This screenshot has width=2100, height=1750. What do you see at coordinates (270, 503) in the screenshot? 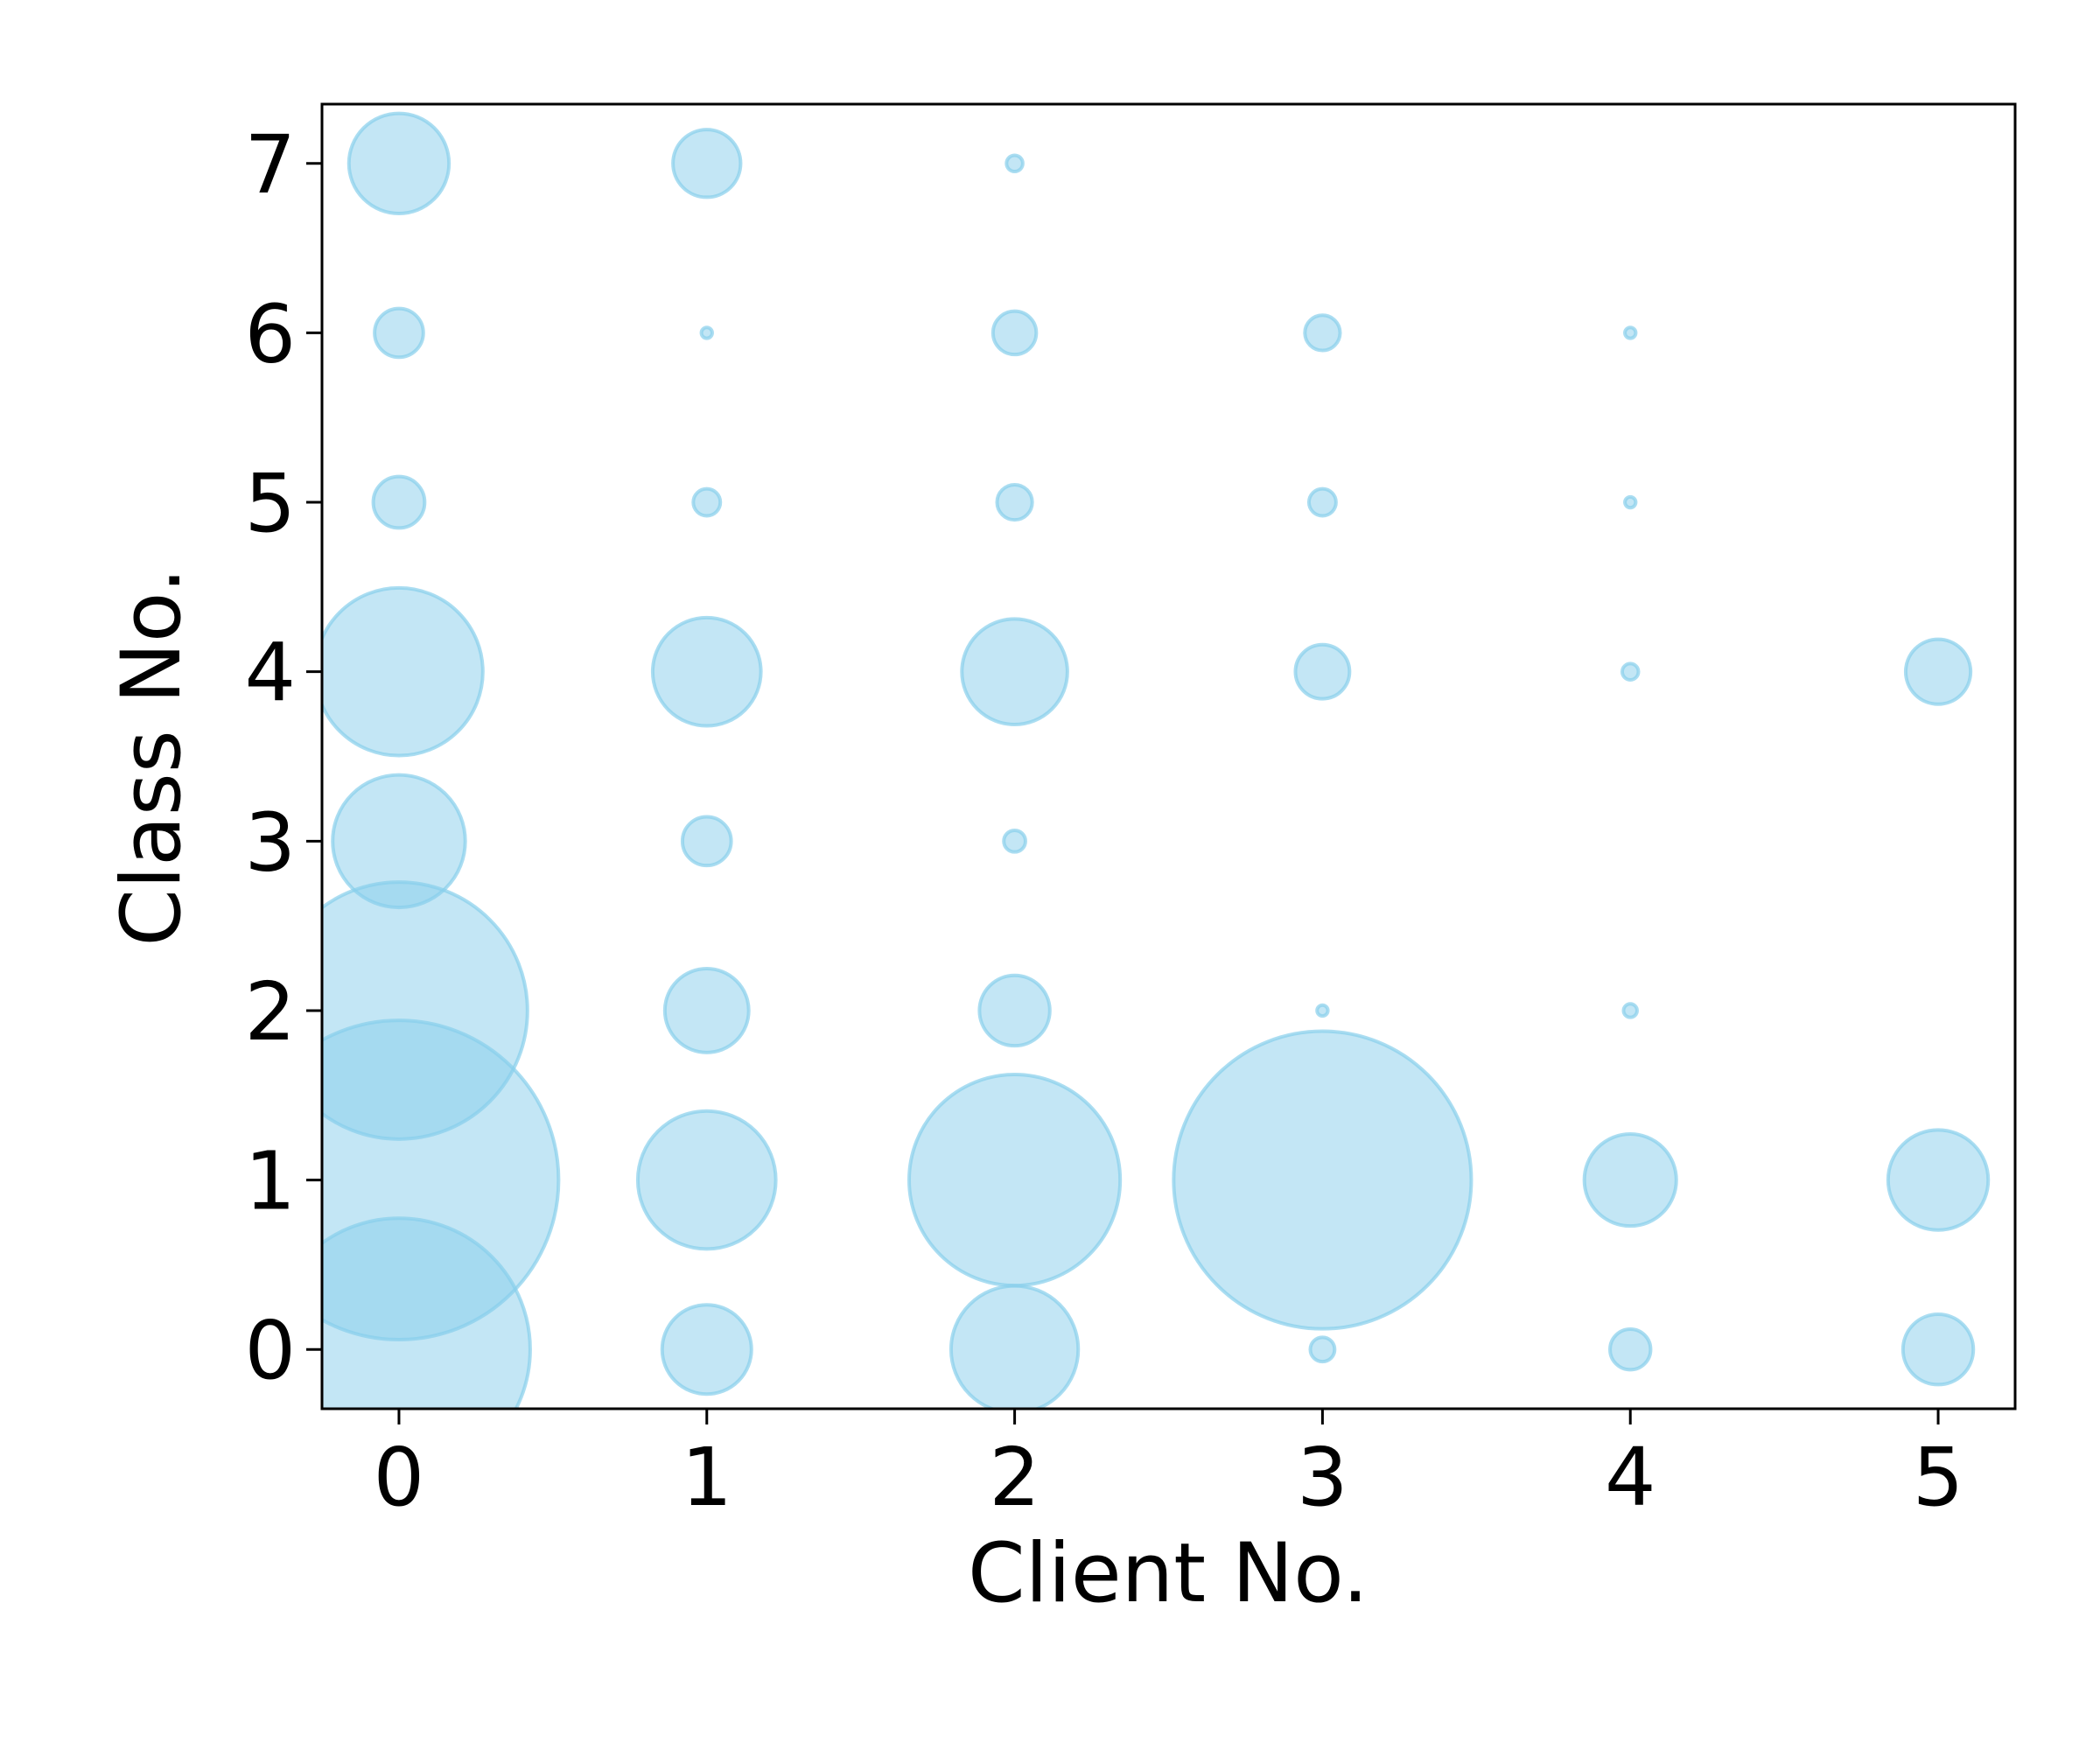
I see `y-tick-label: 5` at bounding box center [270, 503].